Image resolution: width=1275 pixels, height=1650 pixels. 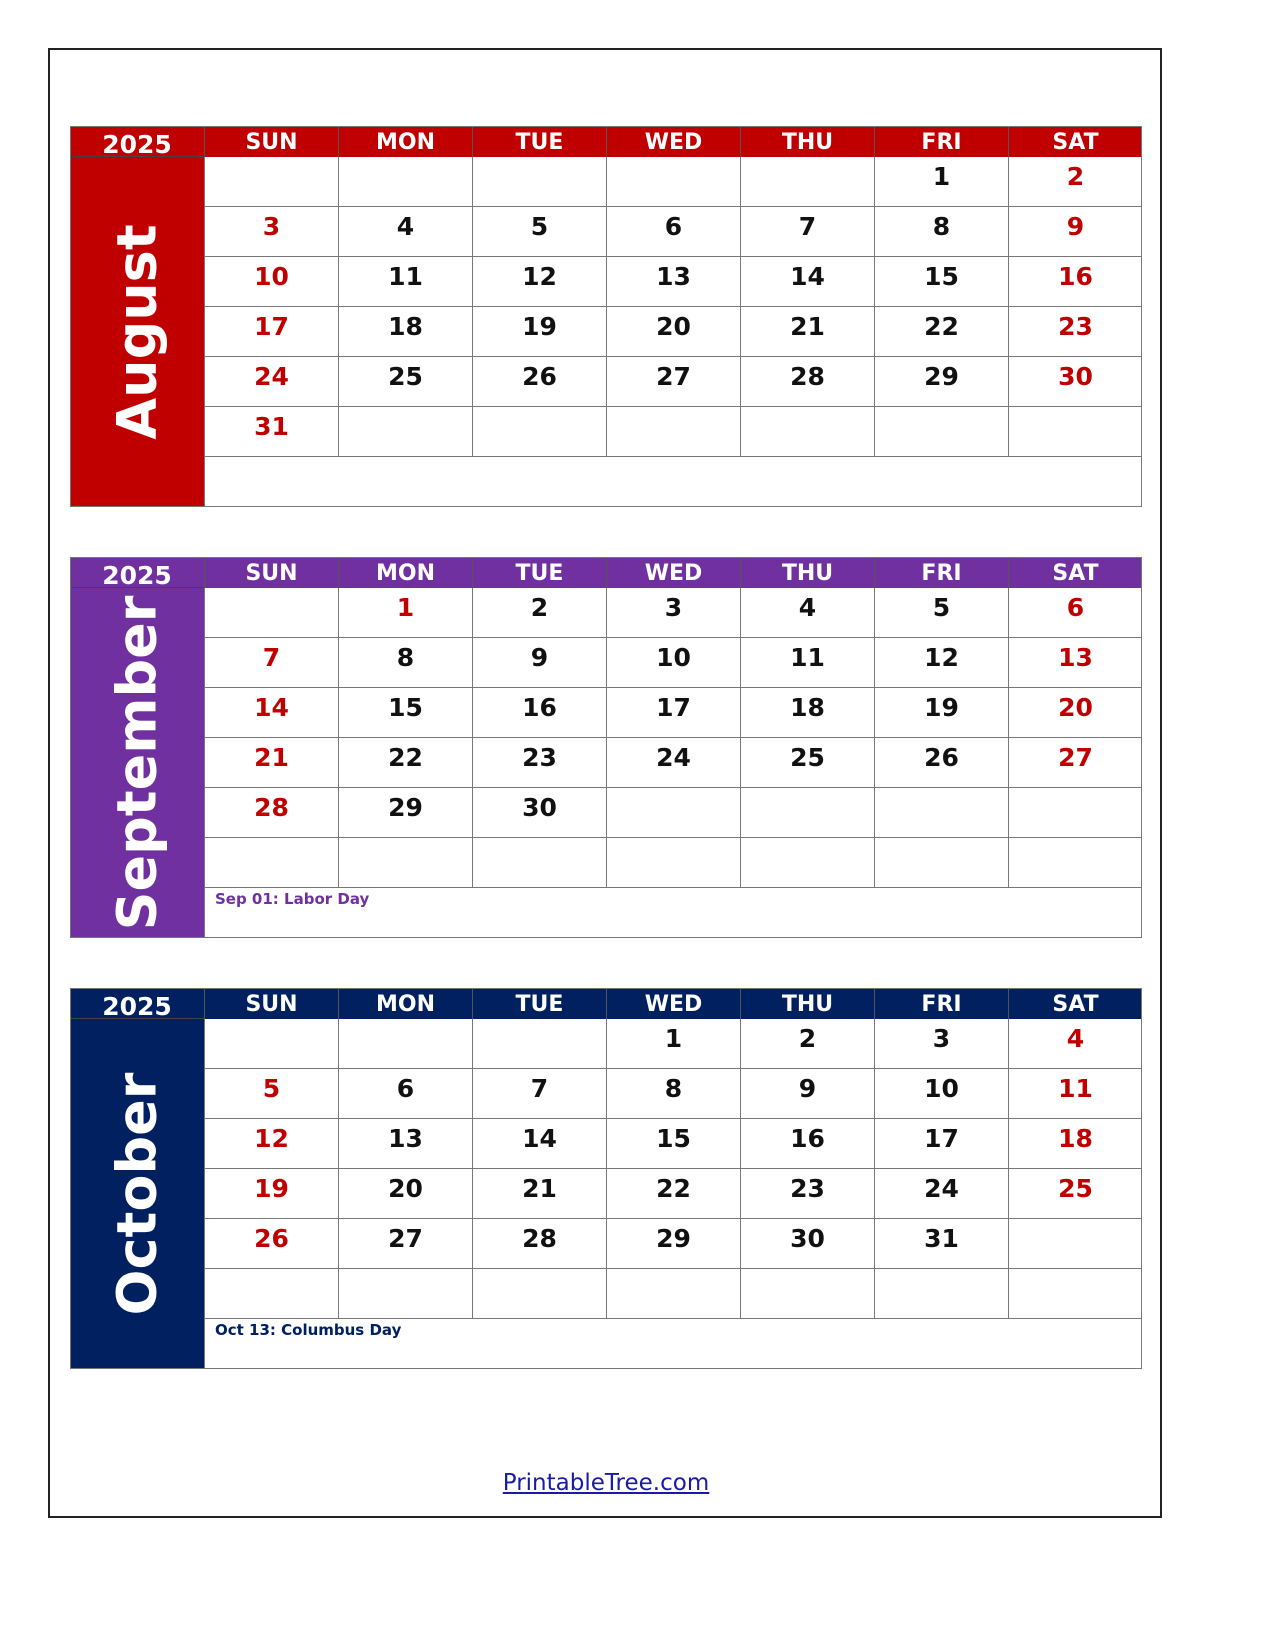 I want to click on day-cell: 5, so click(x=271, y=1094).